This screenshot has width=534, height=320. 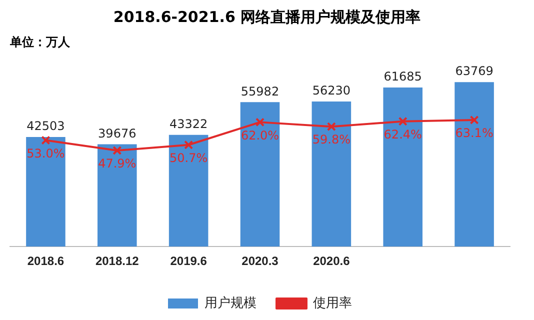 What do you see at coordinates (474, 133) in the screenshot?
I see `data-label: 63.1%` at bounding box center [474, 133].